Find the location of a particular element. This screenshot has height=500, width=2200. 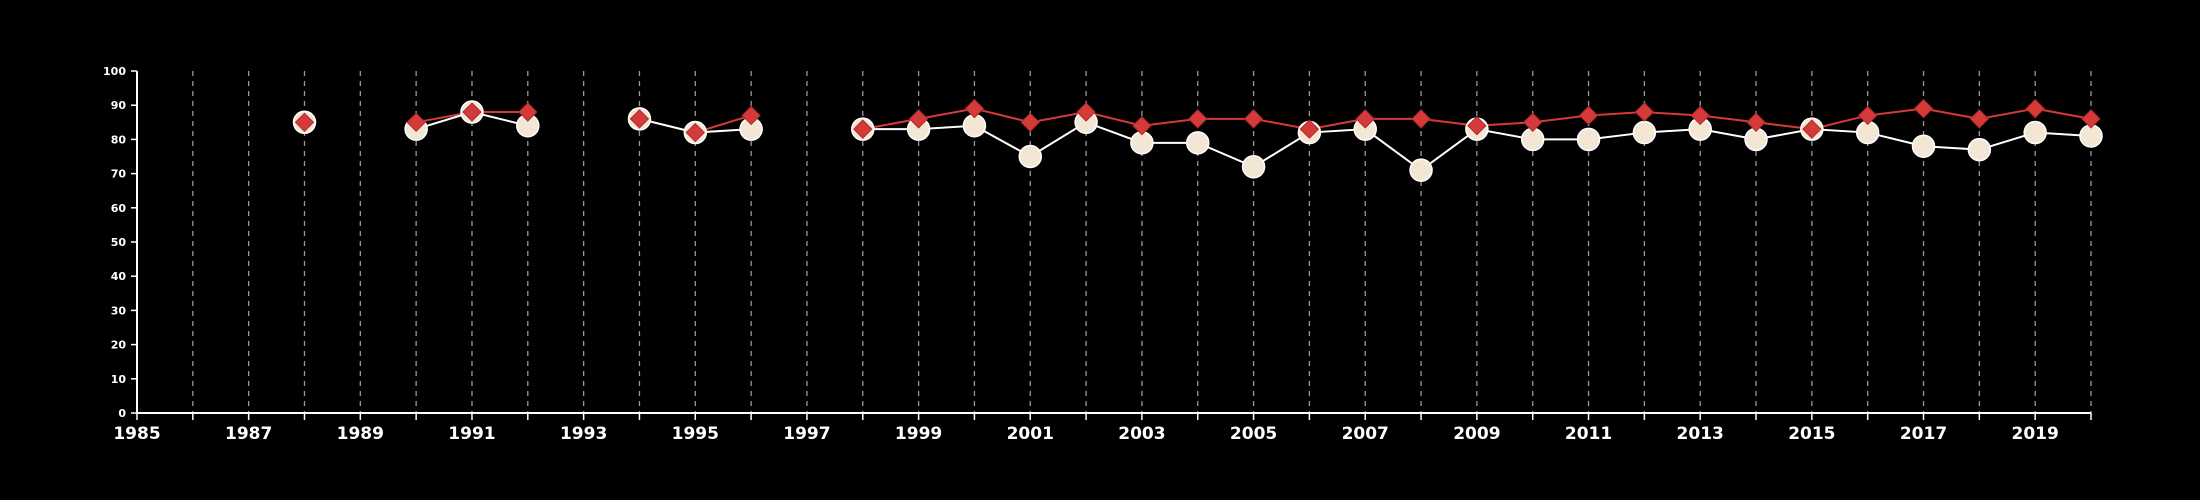

y-tick-label: 50 is located at coordinates (119, 242).